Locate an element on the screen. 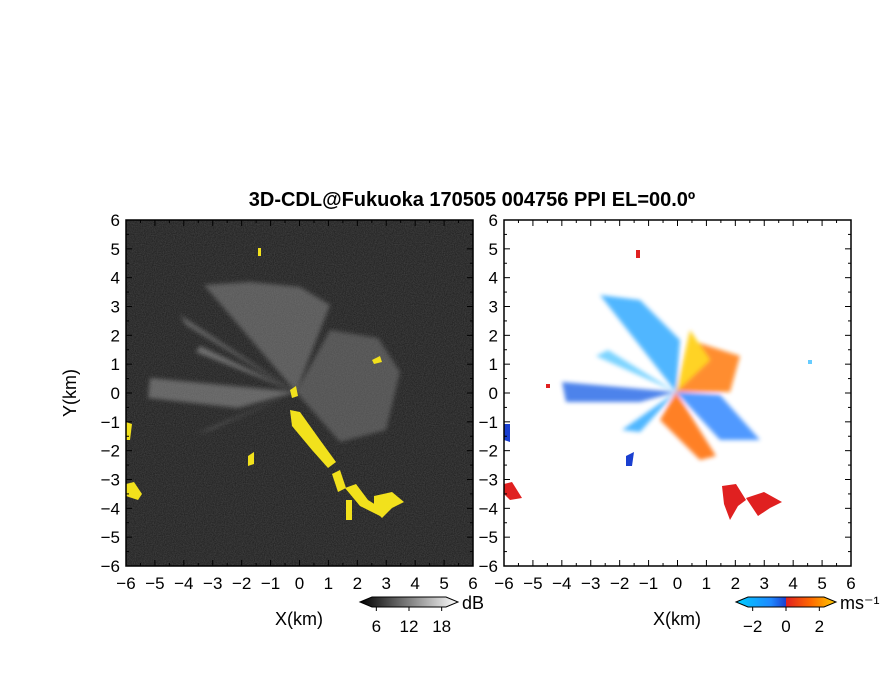  velocity-y-tick-labels: 6 5 4 3 2 1 0 −1 −2 −3 −4 −5 −6 is located at coordinates (488, 393).